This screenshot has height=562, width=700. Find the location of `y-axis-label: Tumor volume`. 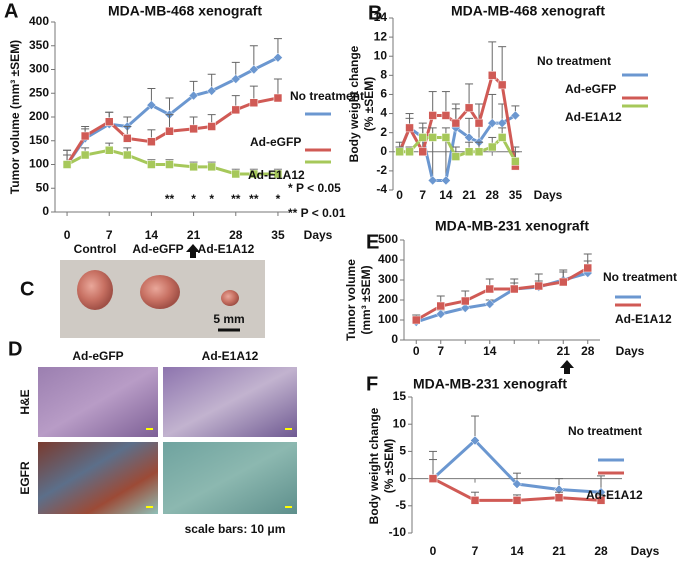

y-axis-label: Tumor volume is located at coordinates (351, 300).